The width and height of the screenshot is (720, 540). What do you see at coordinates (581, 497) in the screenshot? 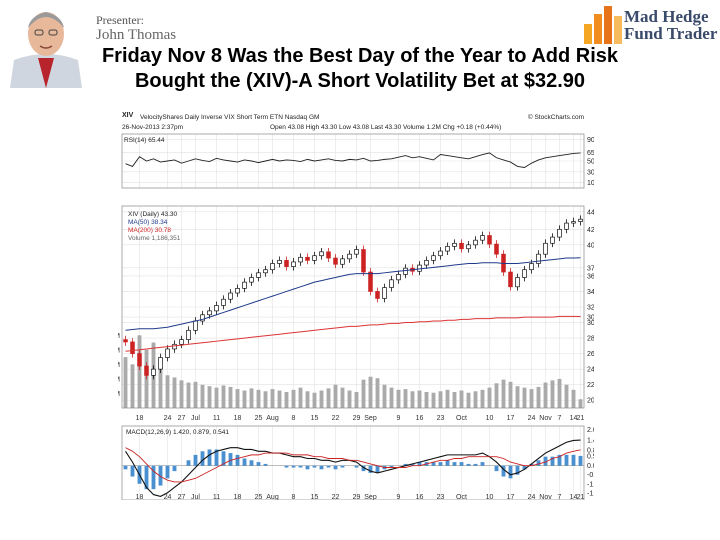
I see `x-tick-label-macd: 21` at bounding box center [581, 497].